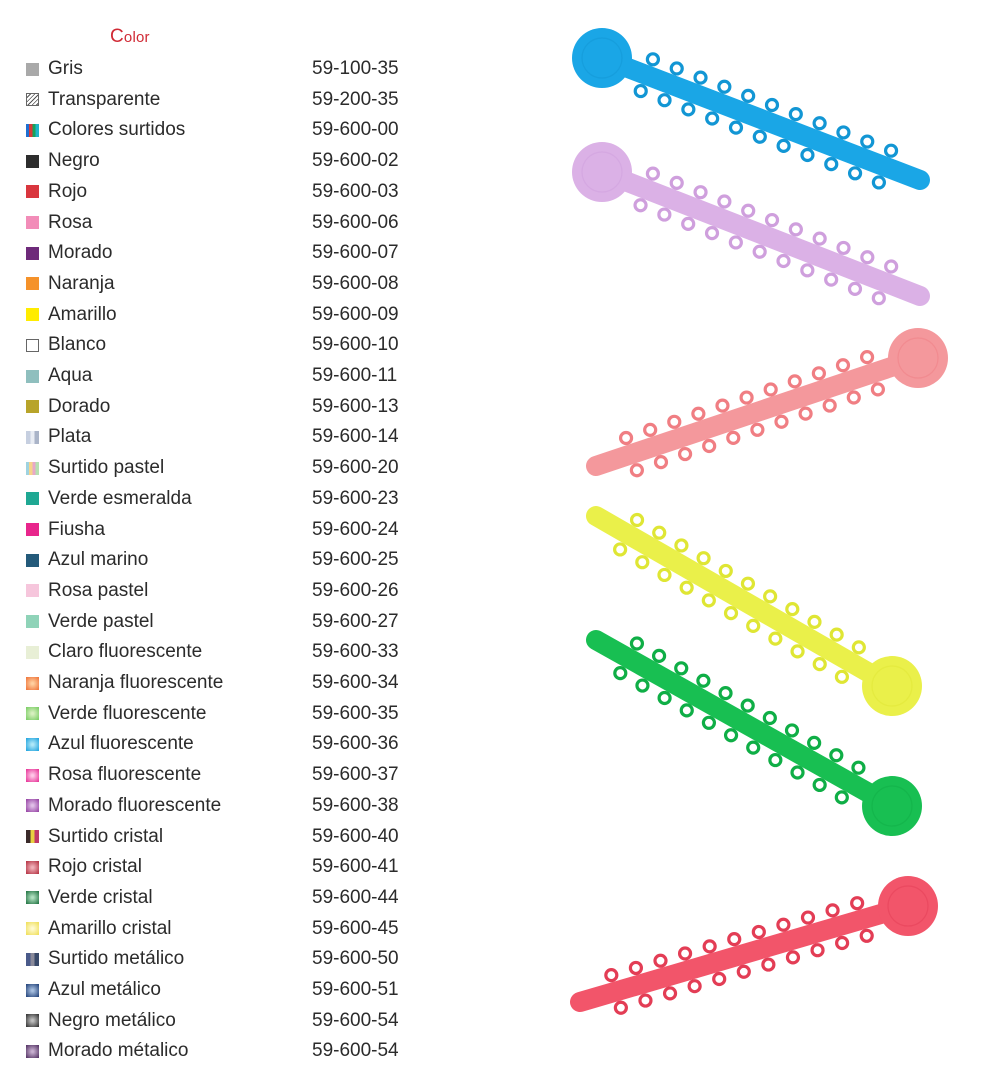 The width and height of the screenshot is (992, 1073). Describe the element at coordinates (65, 68) in the screenshot. I see `color-name: Gris` at that location.